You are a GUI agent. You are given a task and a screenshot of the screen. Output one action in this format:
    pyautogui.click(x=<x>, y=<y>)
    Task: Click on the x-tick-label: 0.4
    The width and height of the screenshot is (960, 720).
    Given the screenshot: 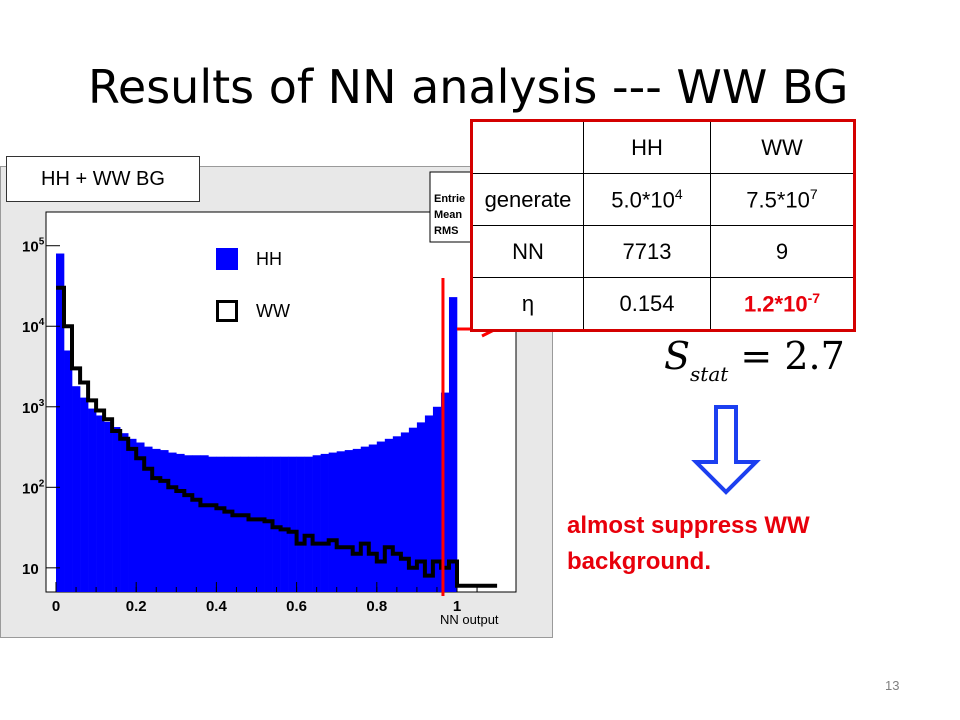 What is the action you would take?
    pyautogui.click(x=217, y=606)
    